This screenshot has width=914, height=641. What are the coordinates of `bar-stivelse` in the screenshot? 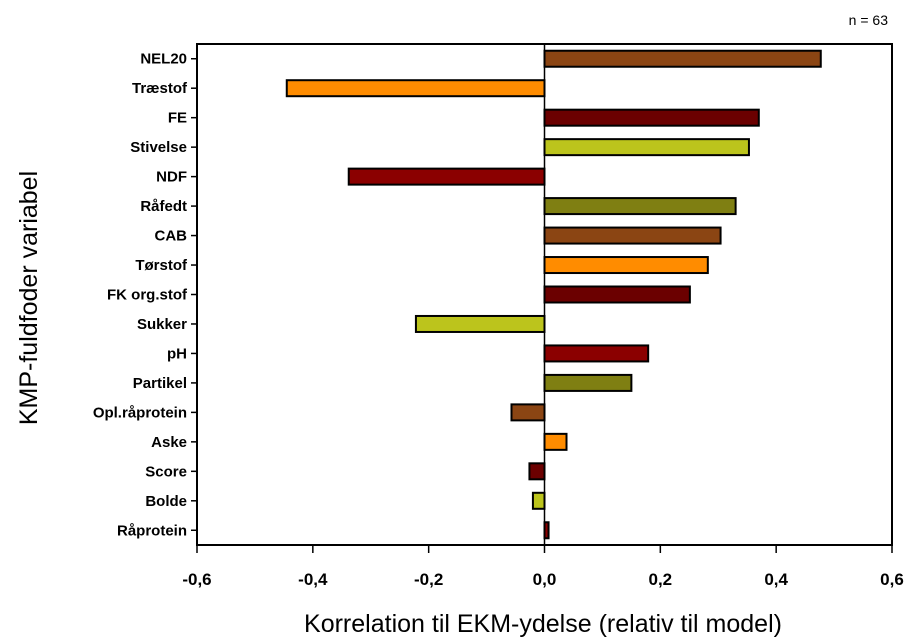 It's located at (646, 147).